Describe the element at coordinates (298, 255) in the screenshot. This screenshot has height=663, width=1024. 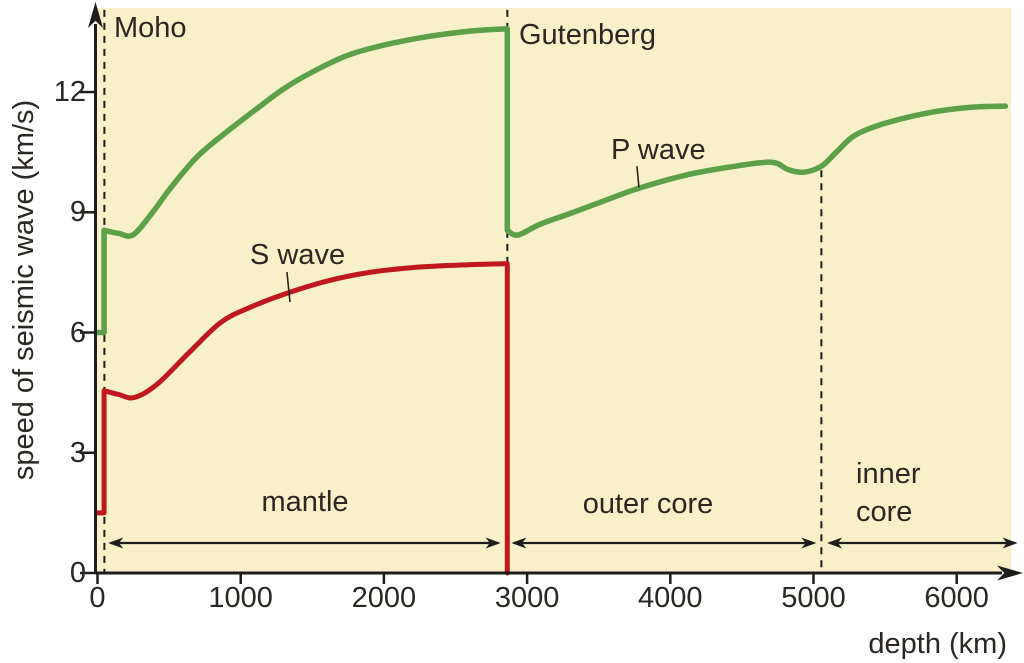
I see `s-wave-series-label: S wave` at that location.